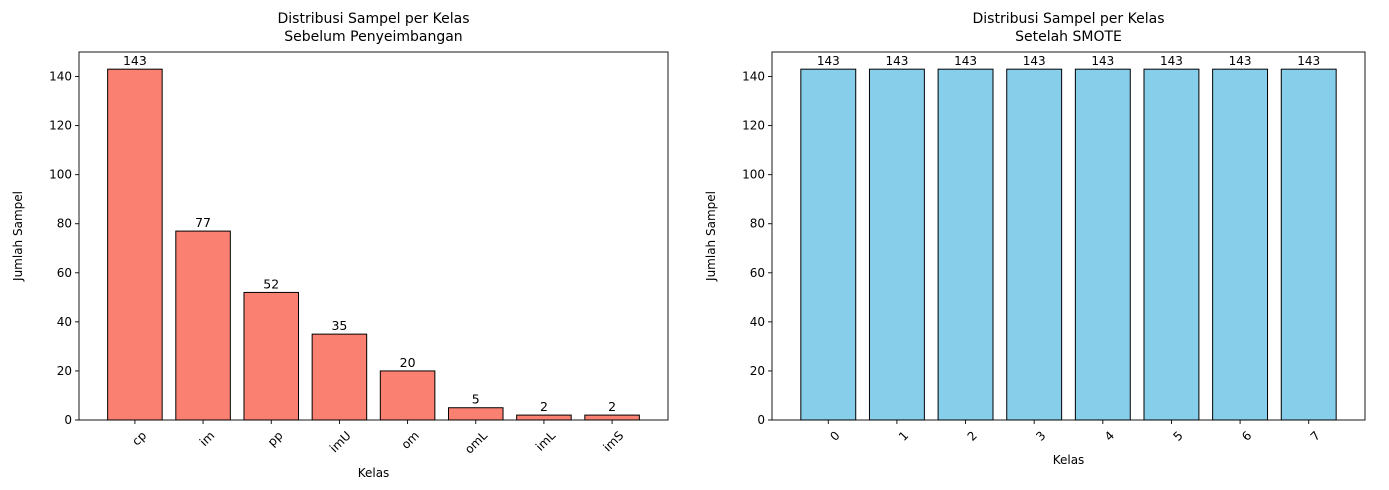  I want to click on x-tick-label: omL, so click(476, 442).